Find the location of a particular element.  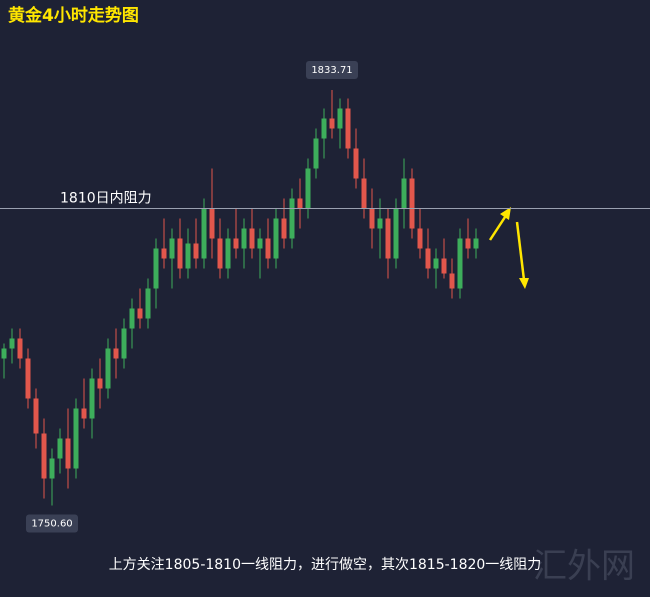

price-label: 1750.60 is located at coordinates (51, 524).